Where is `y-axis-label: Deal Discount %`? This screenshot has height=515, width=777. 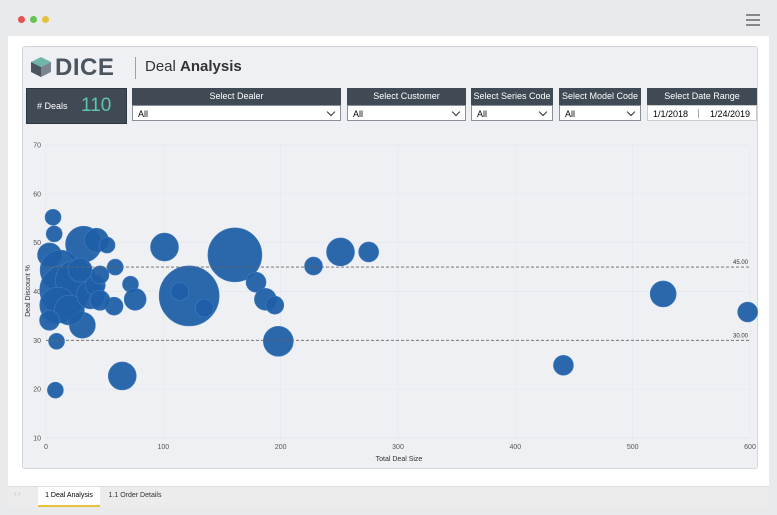
y-axis-label: Deal Discount % is located at coordinates (28, 291).